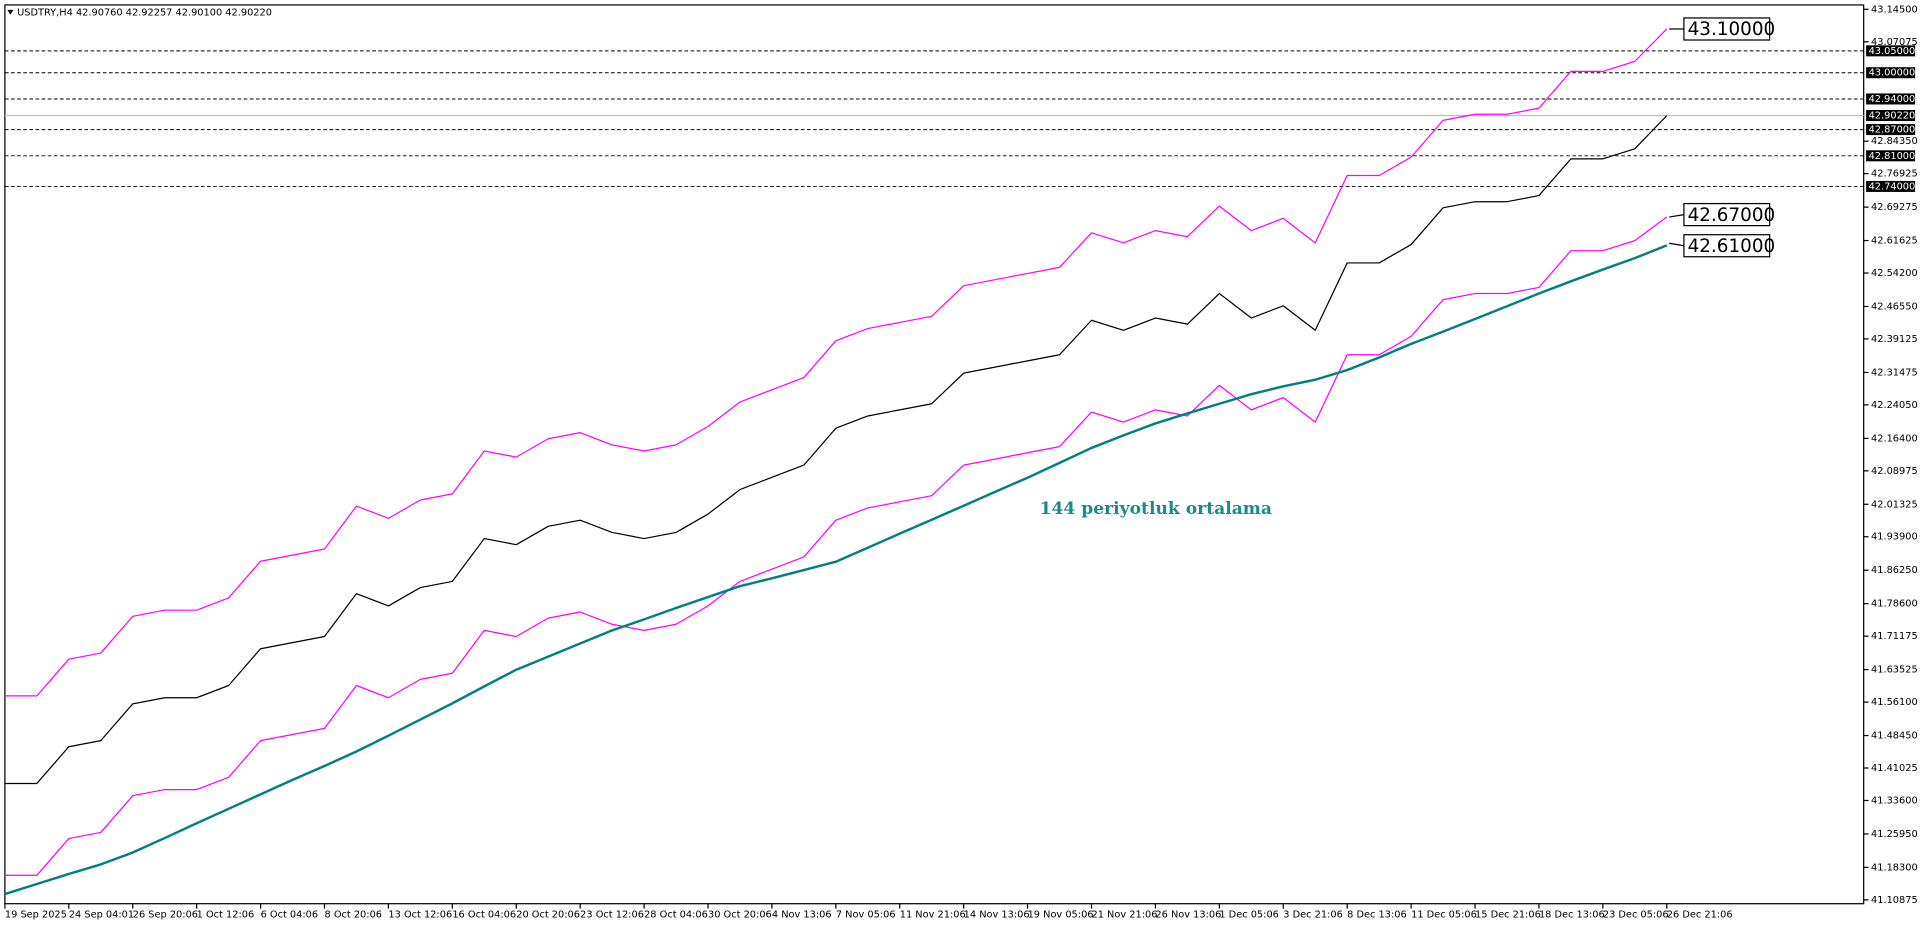  Describe the element at coordinates (1188, 915) in the screenshot. I see `x-tick-label: 26 Nov 13:06` at that location.